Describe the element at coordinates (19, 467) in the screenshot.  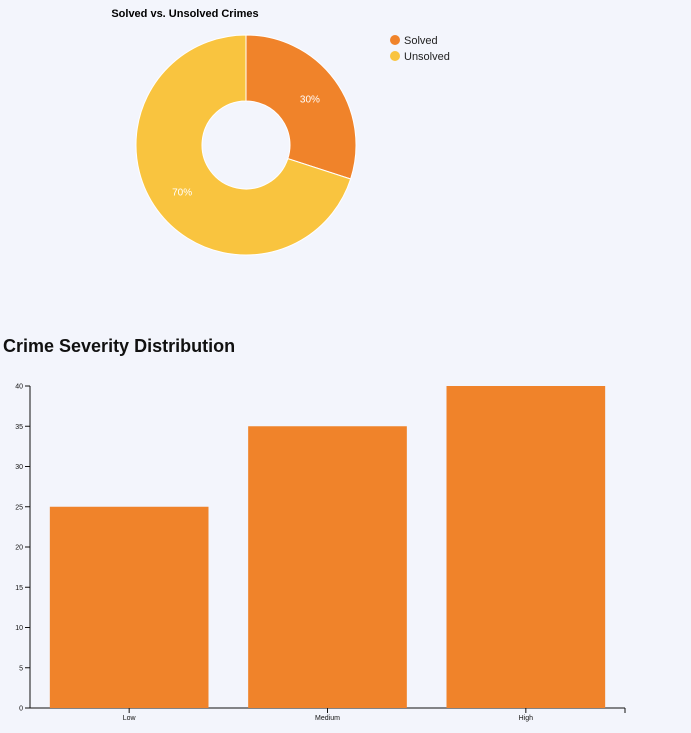
I see `y-tick-label: 30` at that location.